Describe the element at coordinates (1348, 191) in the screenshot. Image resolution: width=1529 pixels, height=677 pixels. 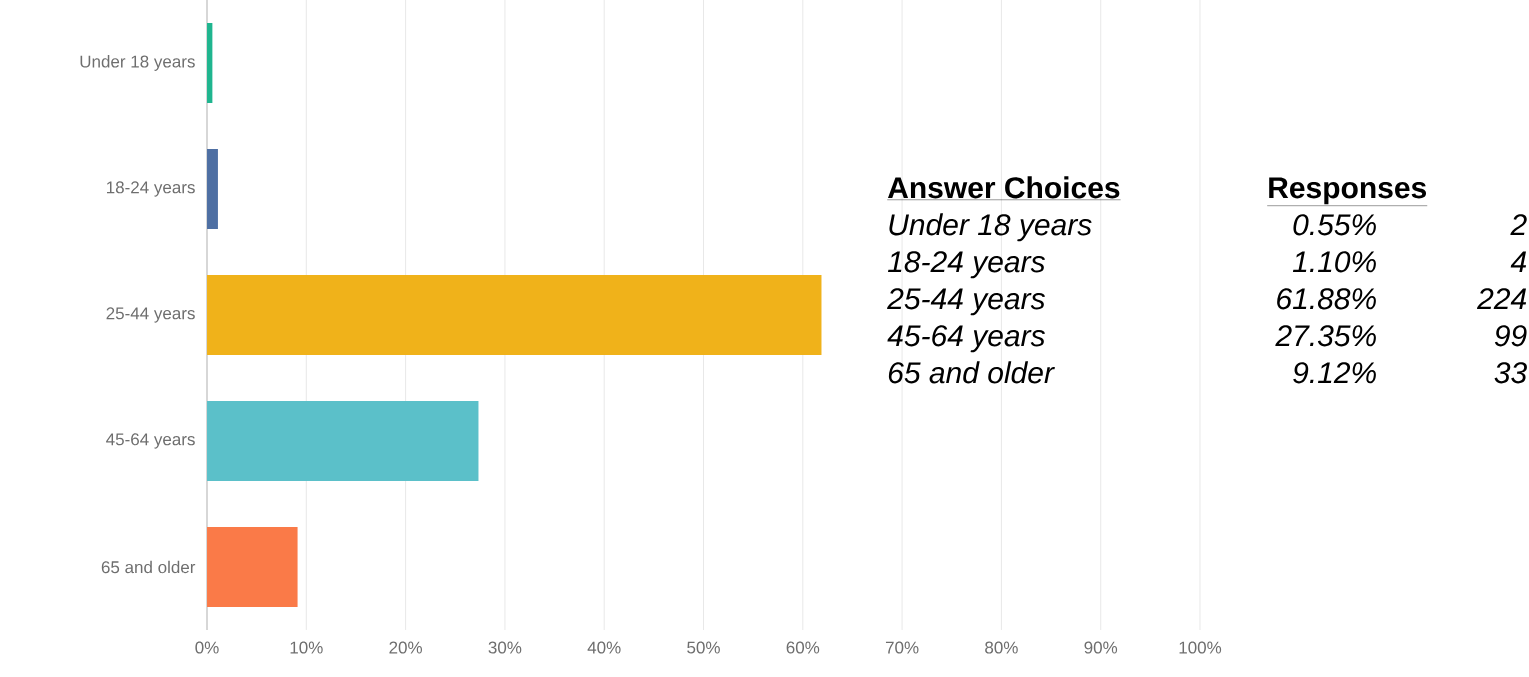
I see `text: Responses` at that location.